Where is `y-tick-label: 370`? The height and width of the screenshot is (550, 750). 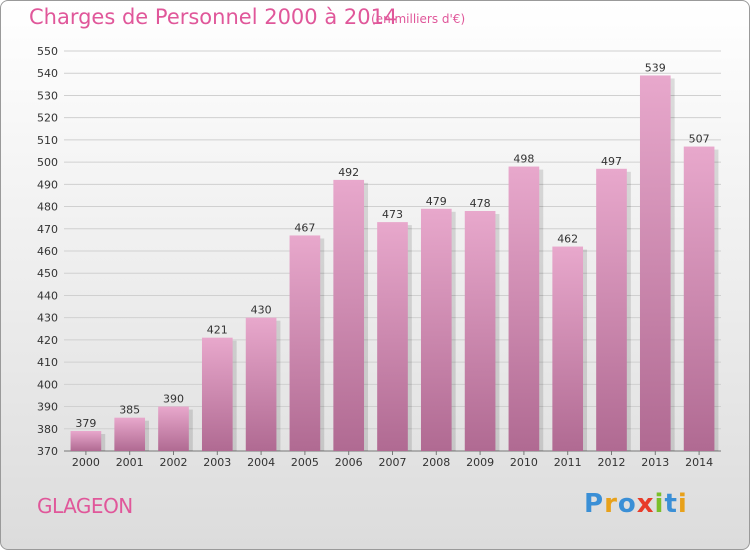 y-tick-label: 370 is located at coordinates (47, 451).